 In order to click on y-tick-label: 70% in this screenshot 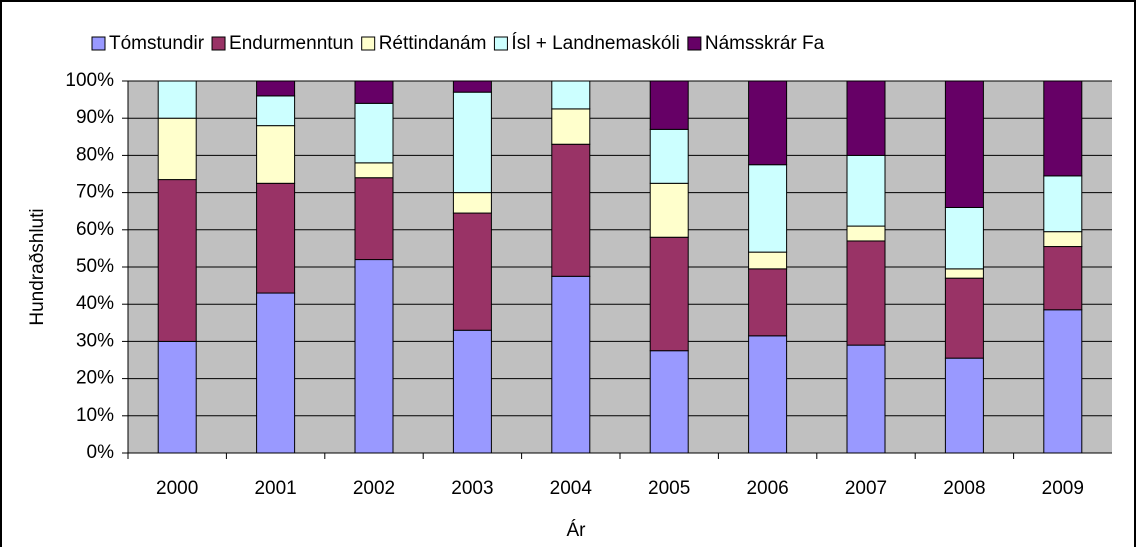, I will do `click(95, 192)`.